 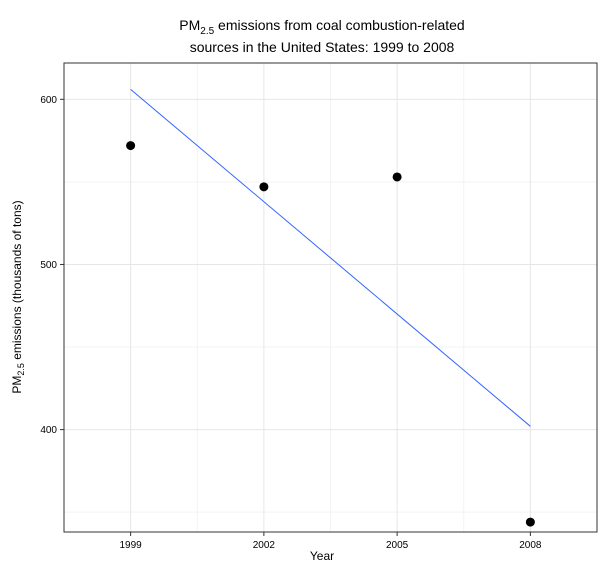 I want to click on x-axis: 1999 2002 2005 2008, so click(x=331, y=541).